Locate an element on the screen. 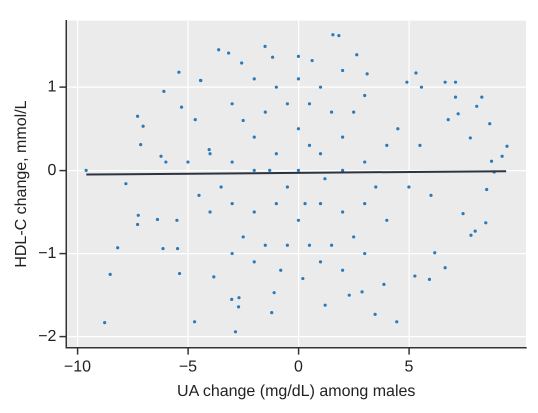 The width and height of the screenshot is (538, 413). x-tick-label: 5 is located at coordinates (409, 367).